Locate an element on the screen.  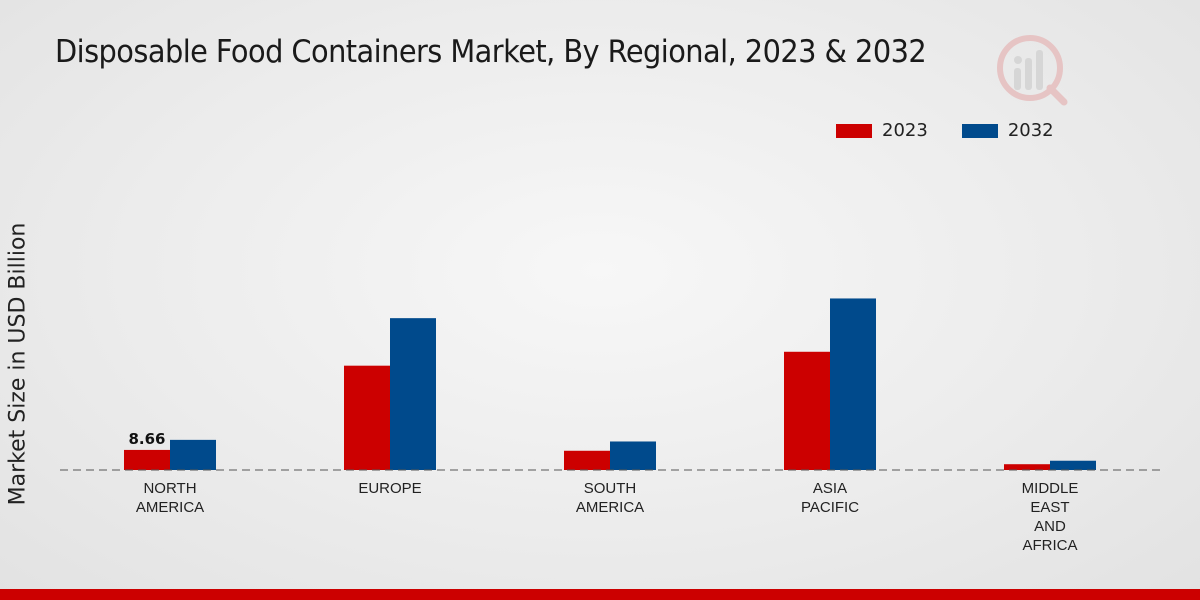
x-tick-label-1: EUROPE is located at coordinates (389, 488).